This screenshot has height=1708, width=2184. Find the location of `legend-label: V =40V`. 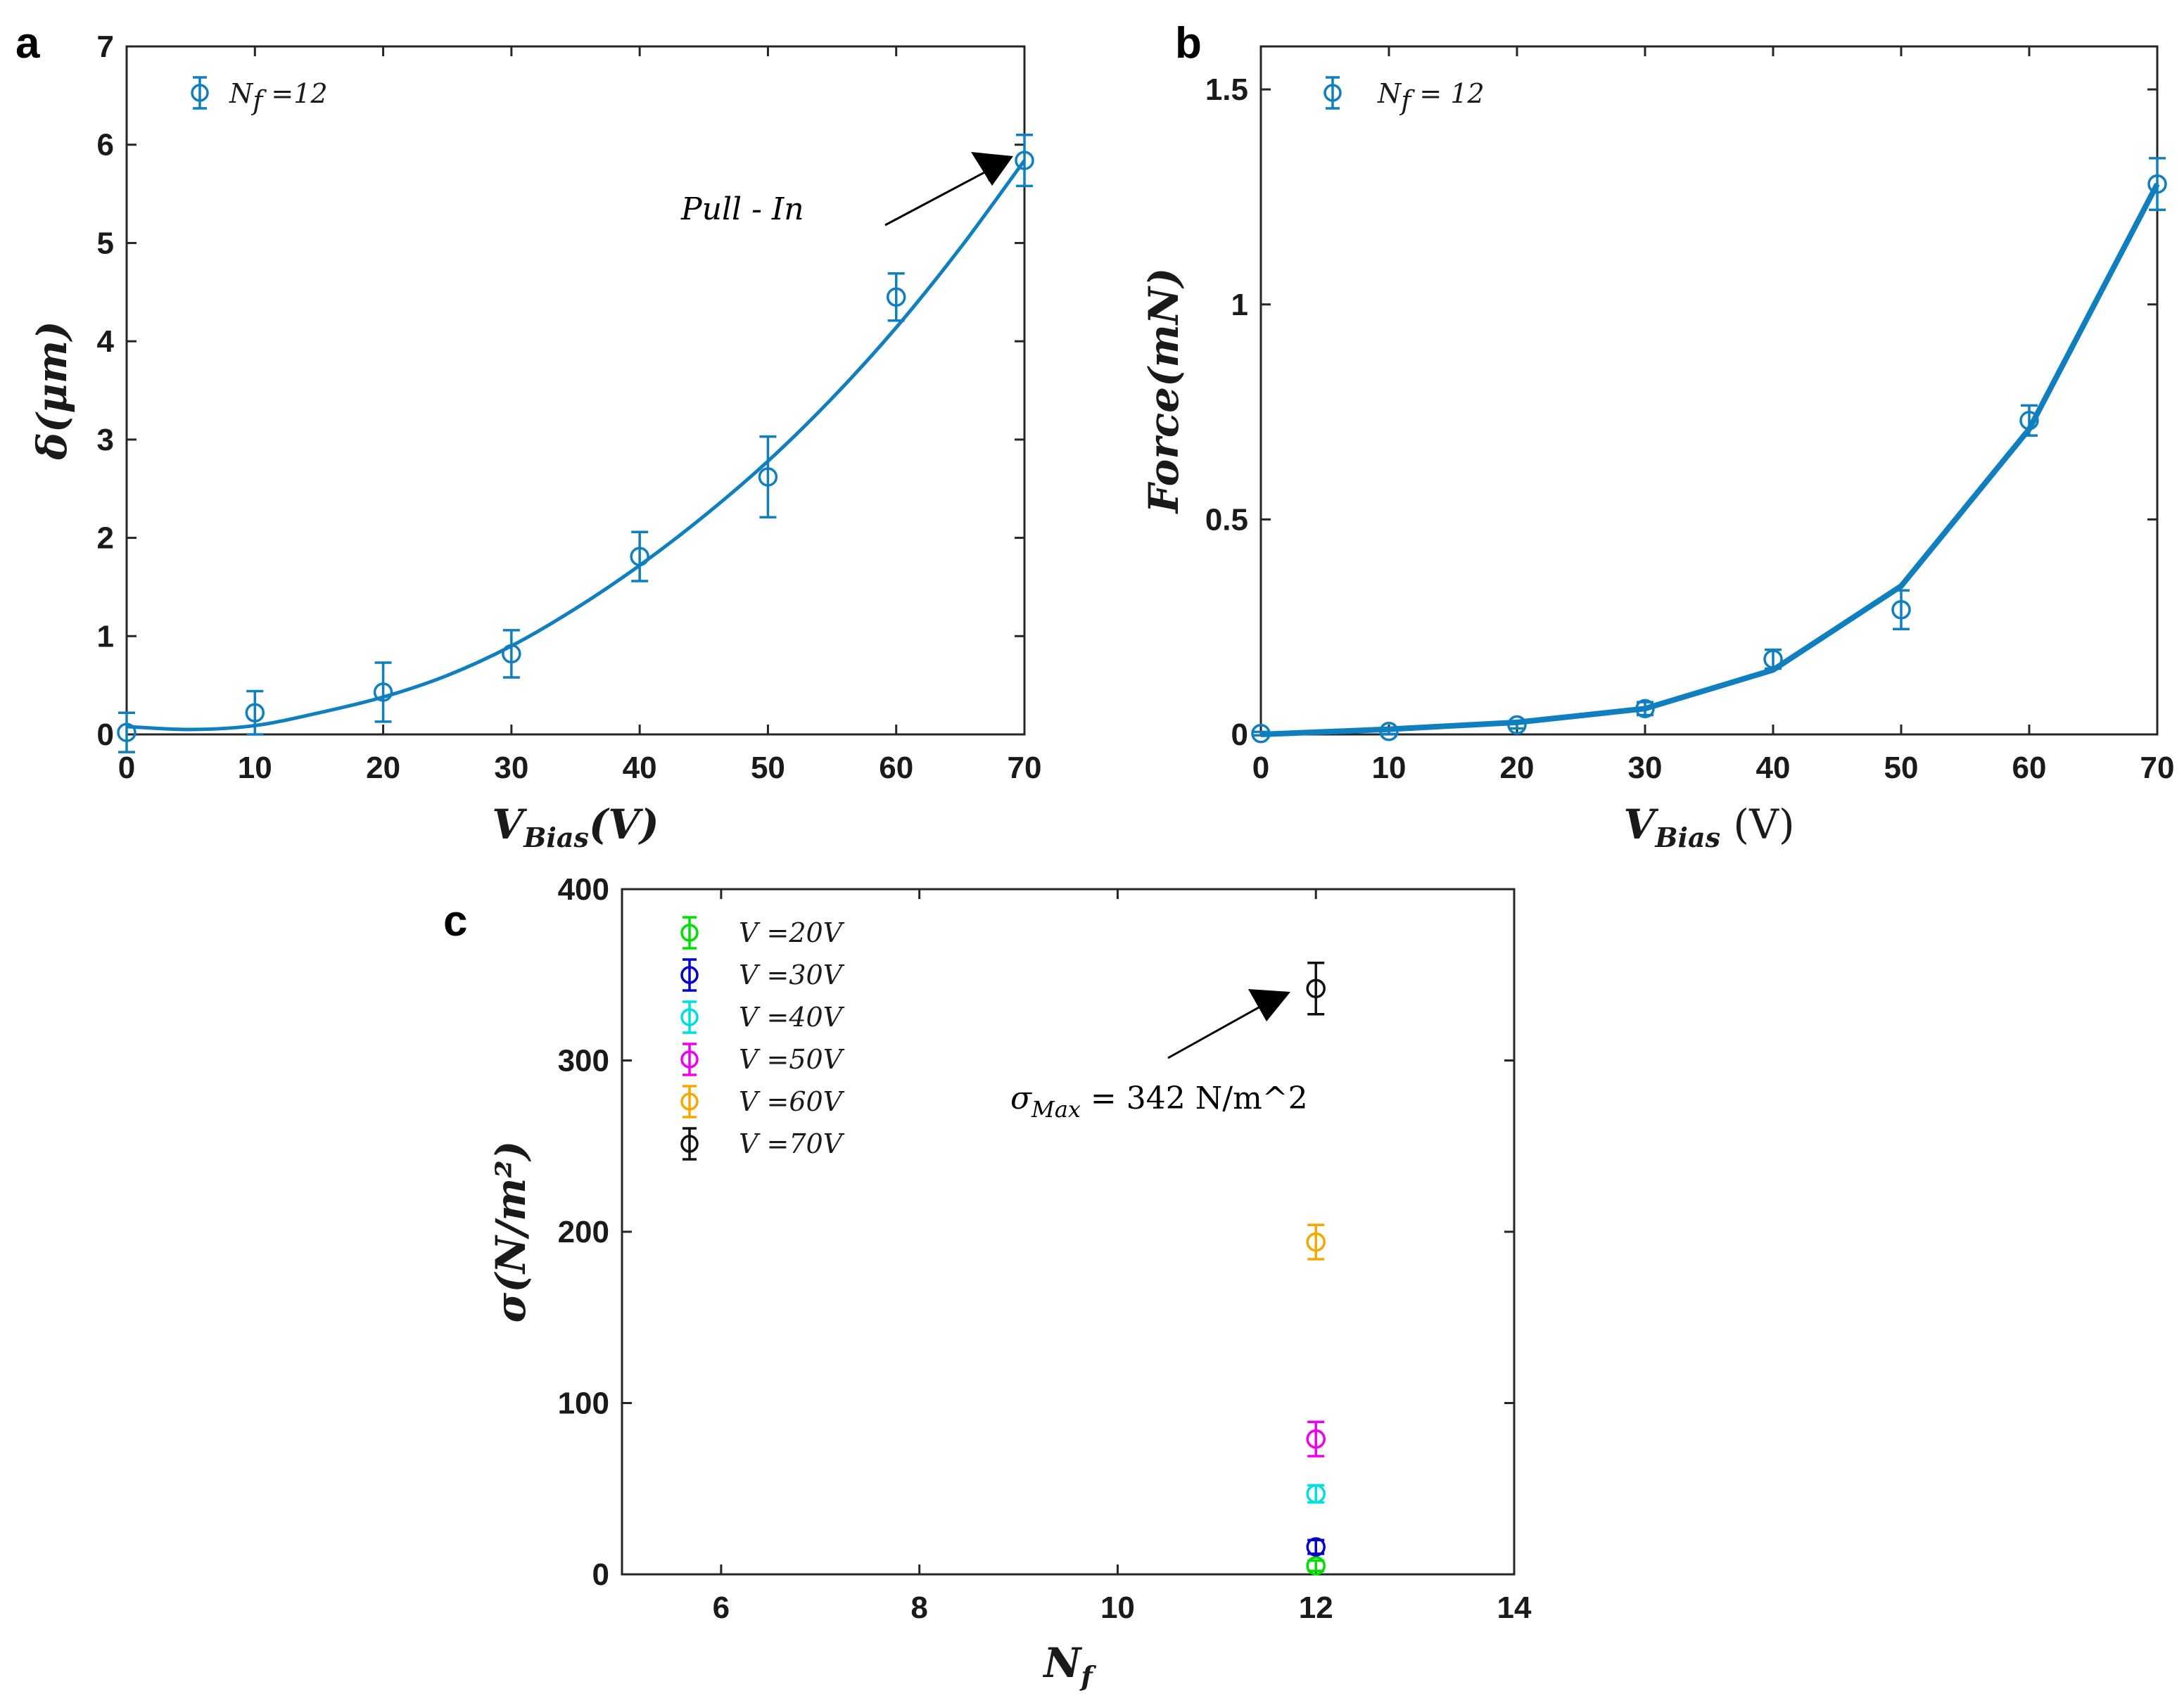

legend-label: V =40V is located at coordinates (792, 1017).